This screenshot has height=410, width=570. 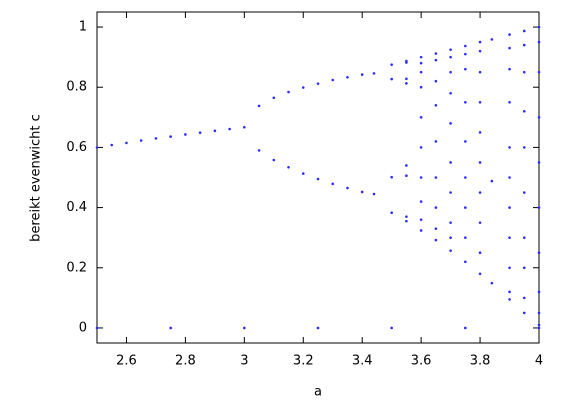 I want to click on y-tick-label: 0.2, so click(x=76, y=267).